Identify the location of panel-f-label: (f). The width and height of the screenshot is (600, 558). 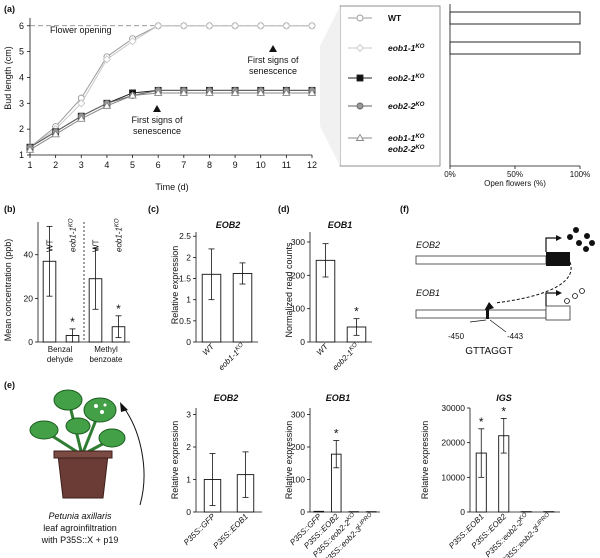
(404, 209).